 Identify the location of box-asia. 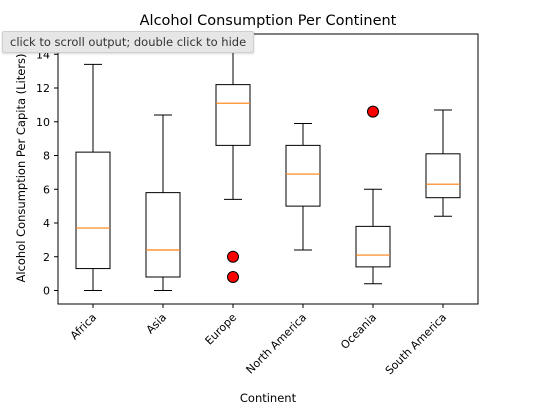
(163, 202).